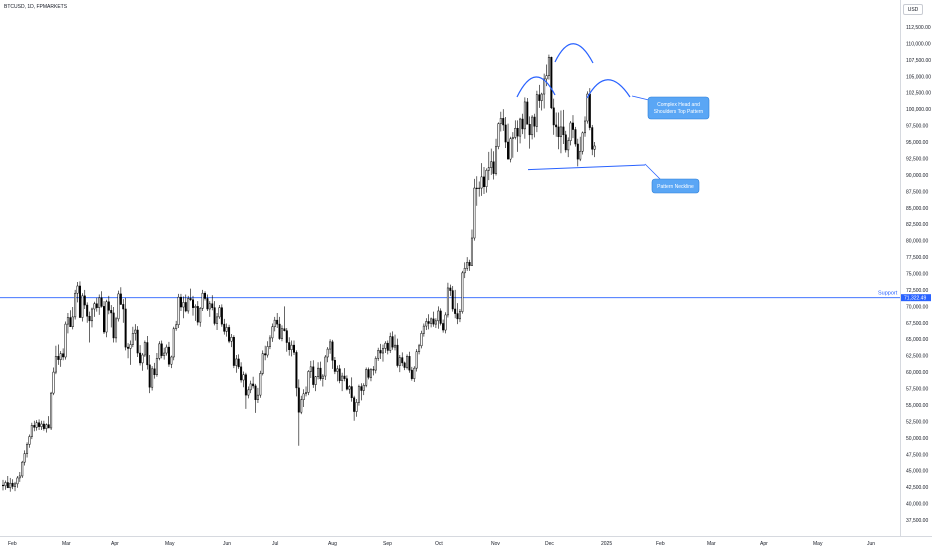 The image size is (932, 550). What do you see at coordinates (913, 9) in the screenshot?
I see `currency-button: USD` at bounding box center [913, 9].